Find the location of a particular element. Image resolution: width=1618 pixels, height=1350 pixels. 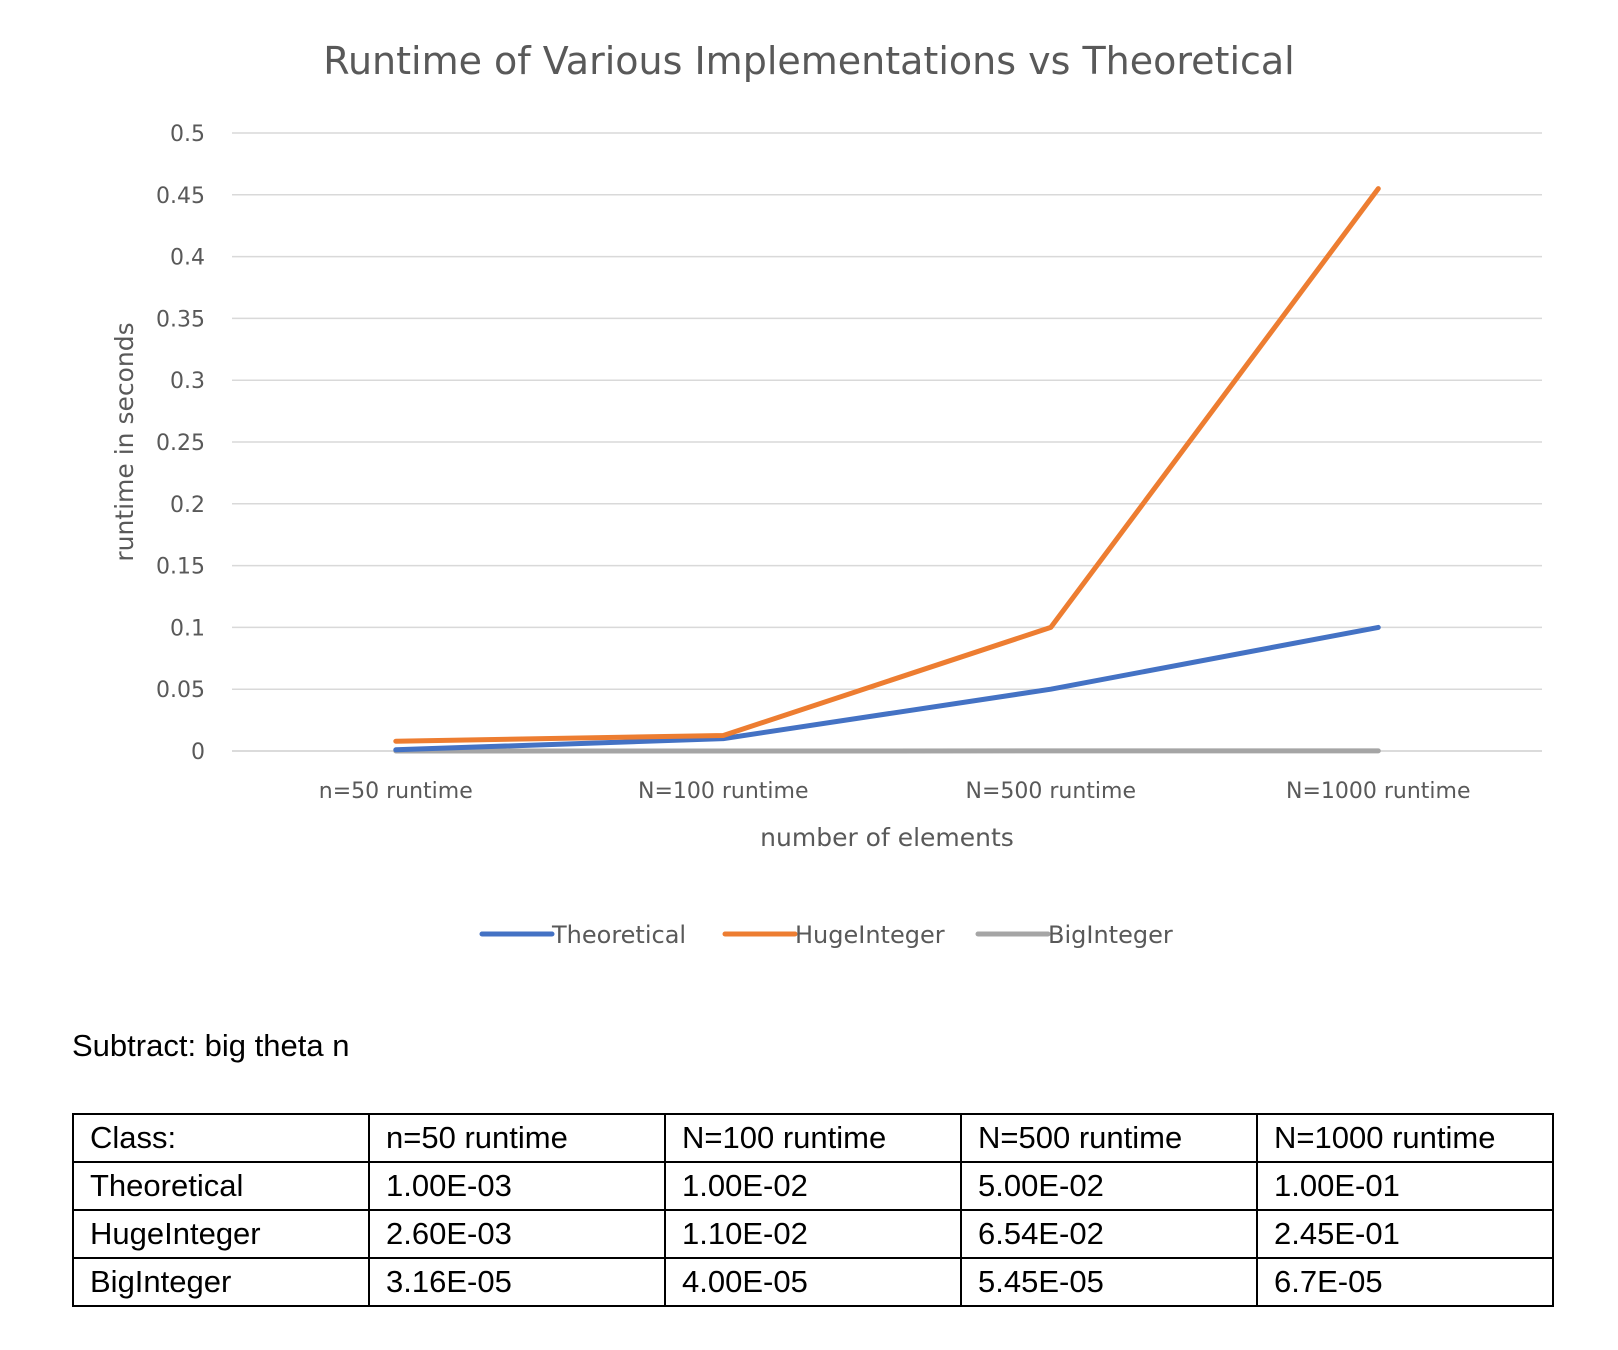

table-cell: 2.60E-03 is located at coordinates (517, 1234).